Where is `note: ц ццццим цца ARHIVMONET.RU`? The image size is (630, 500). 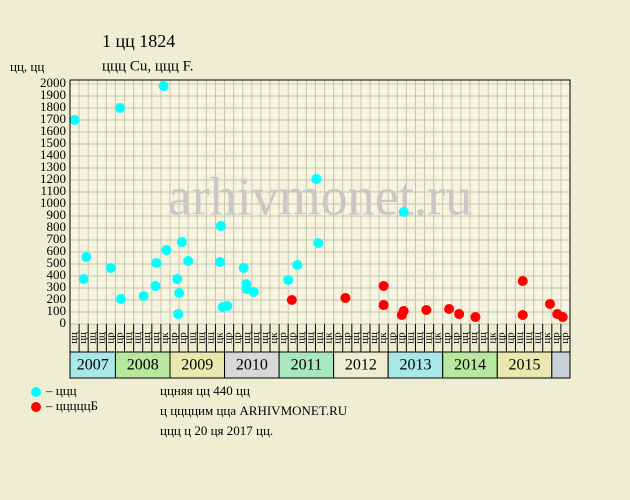 note: ц ццццим цца ARHIVMONET.RU is located at coordinates (254, 410).